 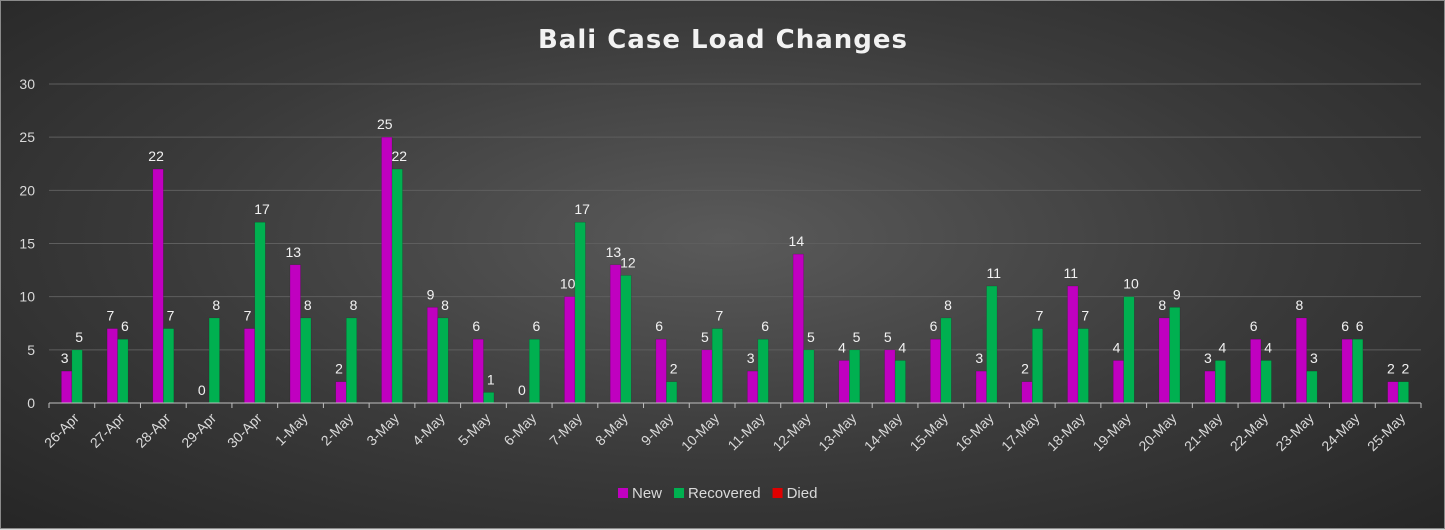 What do you see at coordinates (27, 297) in the screenshot?
I see `y-tick-label: 10` at bounding box center [27, 297].